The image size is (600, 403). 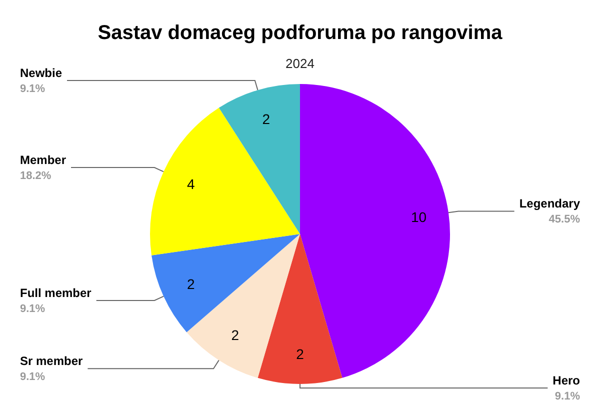 I want to click on text: 45.5%, so click(x=564, y=220).